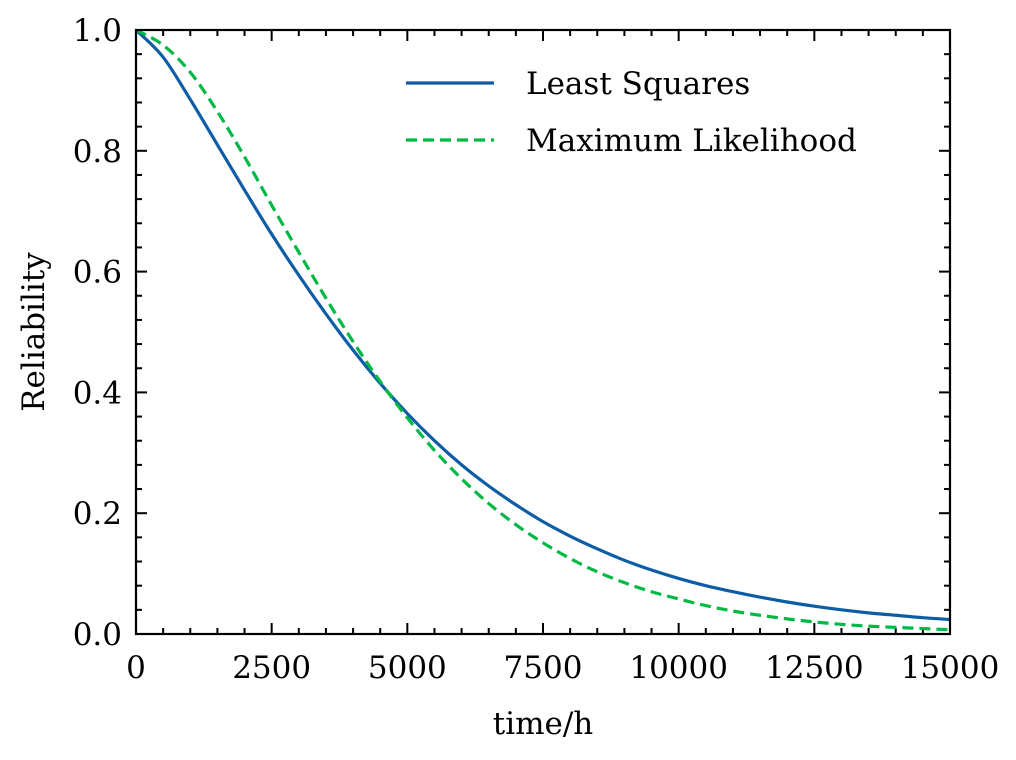  What do you see at coordinates (97, 152) in the screenshot?
I see `y-tick-label: 0.8` at bounding box center [97, 152].